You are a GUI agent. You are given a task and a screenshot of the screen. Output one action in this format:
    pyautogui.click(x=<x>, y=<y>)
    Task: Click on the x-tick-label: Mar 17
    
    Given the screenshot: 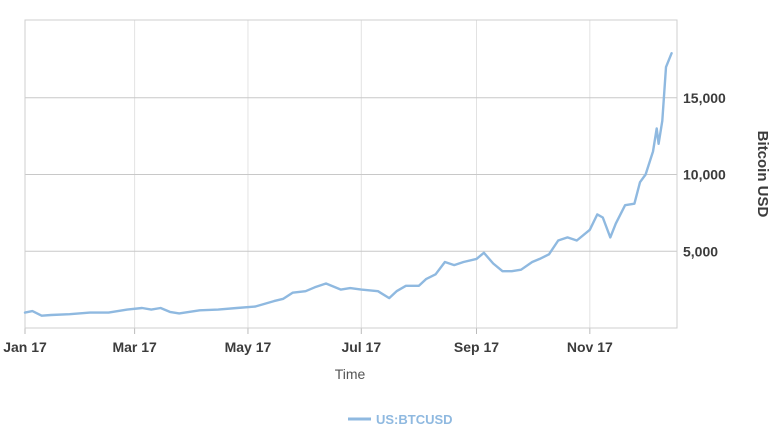 What is the action you would take?
    pyautogui.click(x=134, y=347)
    